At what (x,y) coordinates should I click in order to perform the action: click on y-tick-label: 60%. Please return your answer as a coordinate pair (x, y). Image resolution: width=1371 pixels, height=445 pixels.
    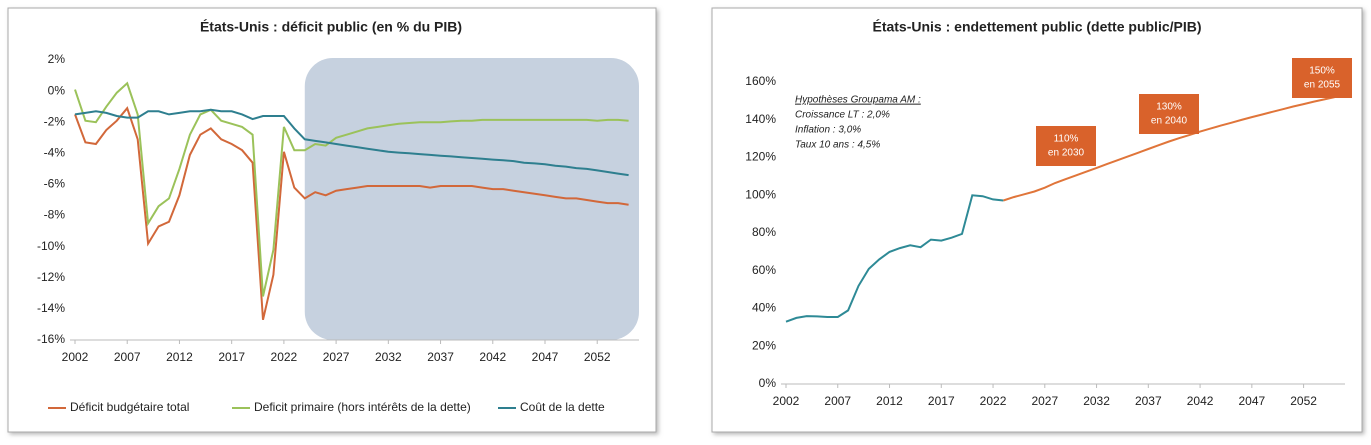
    Looking at the image, I should click on (764, 270).